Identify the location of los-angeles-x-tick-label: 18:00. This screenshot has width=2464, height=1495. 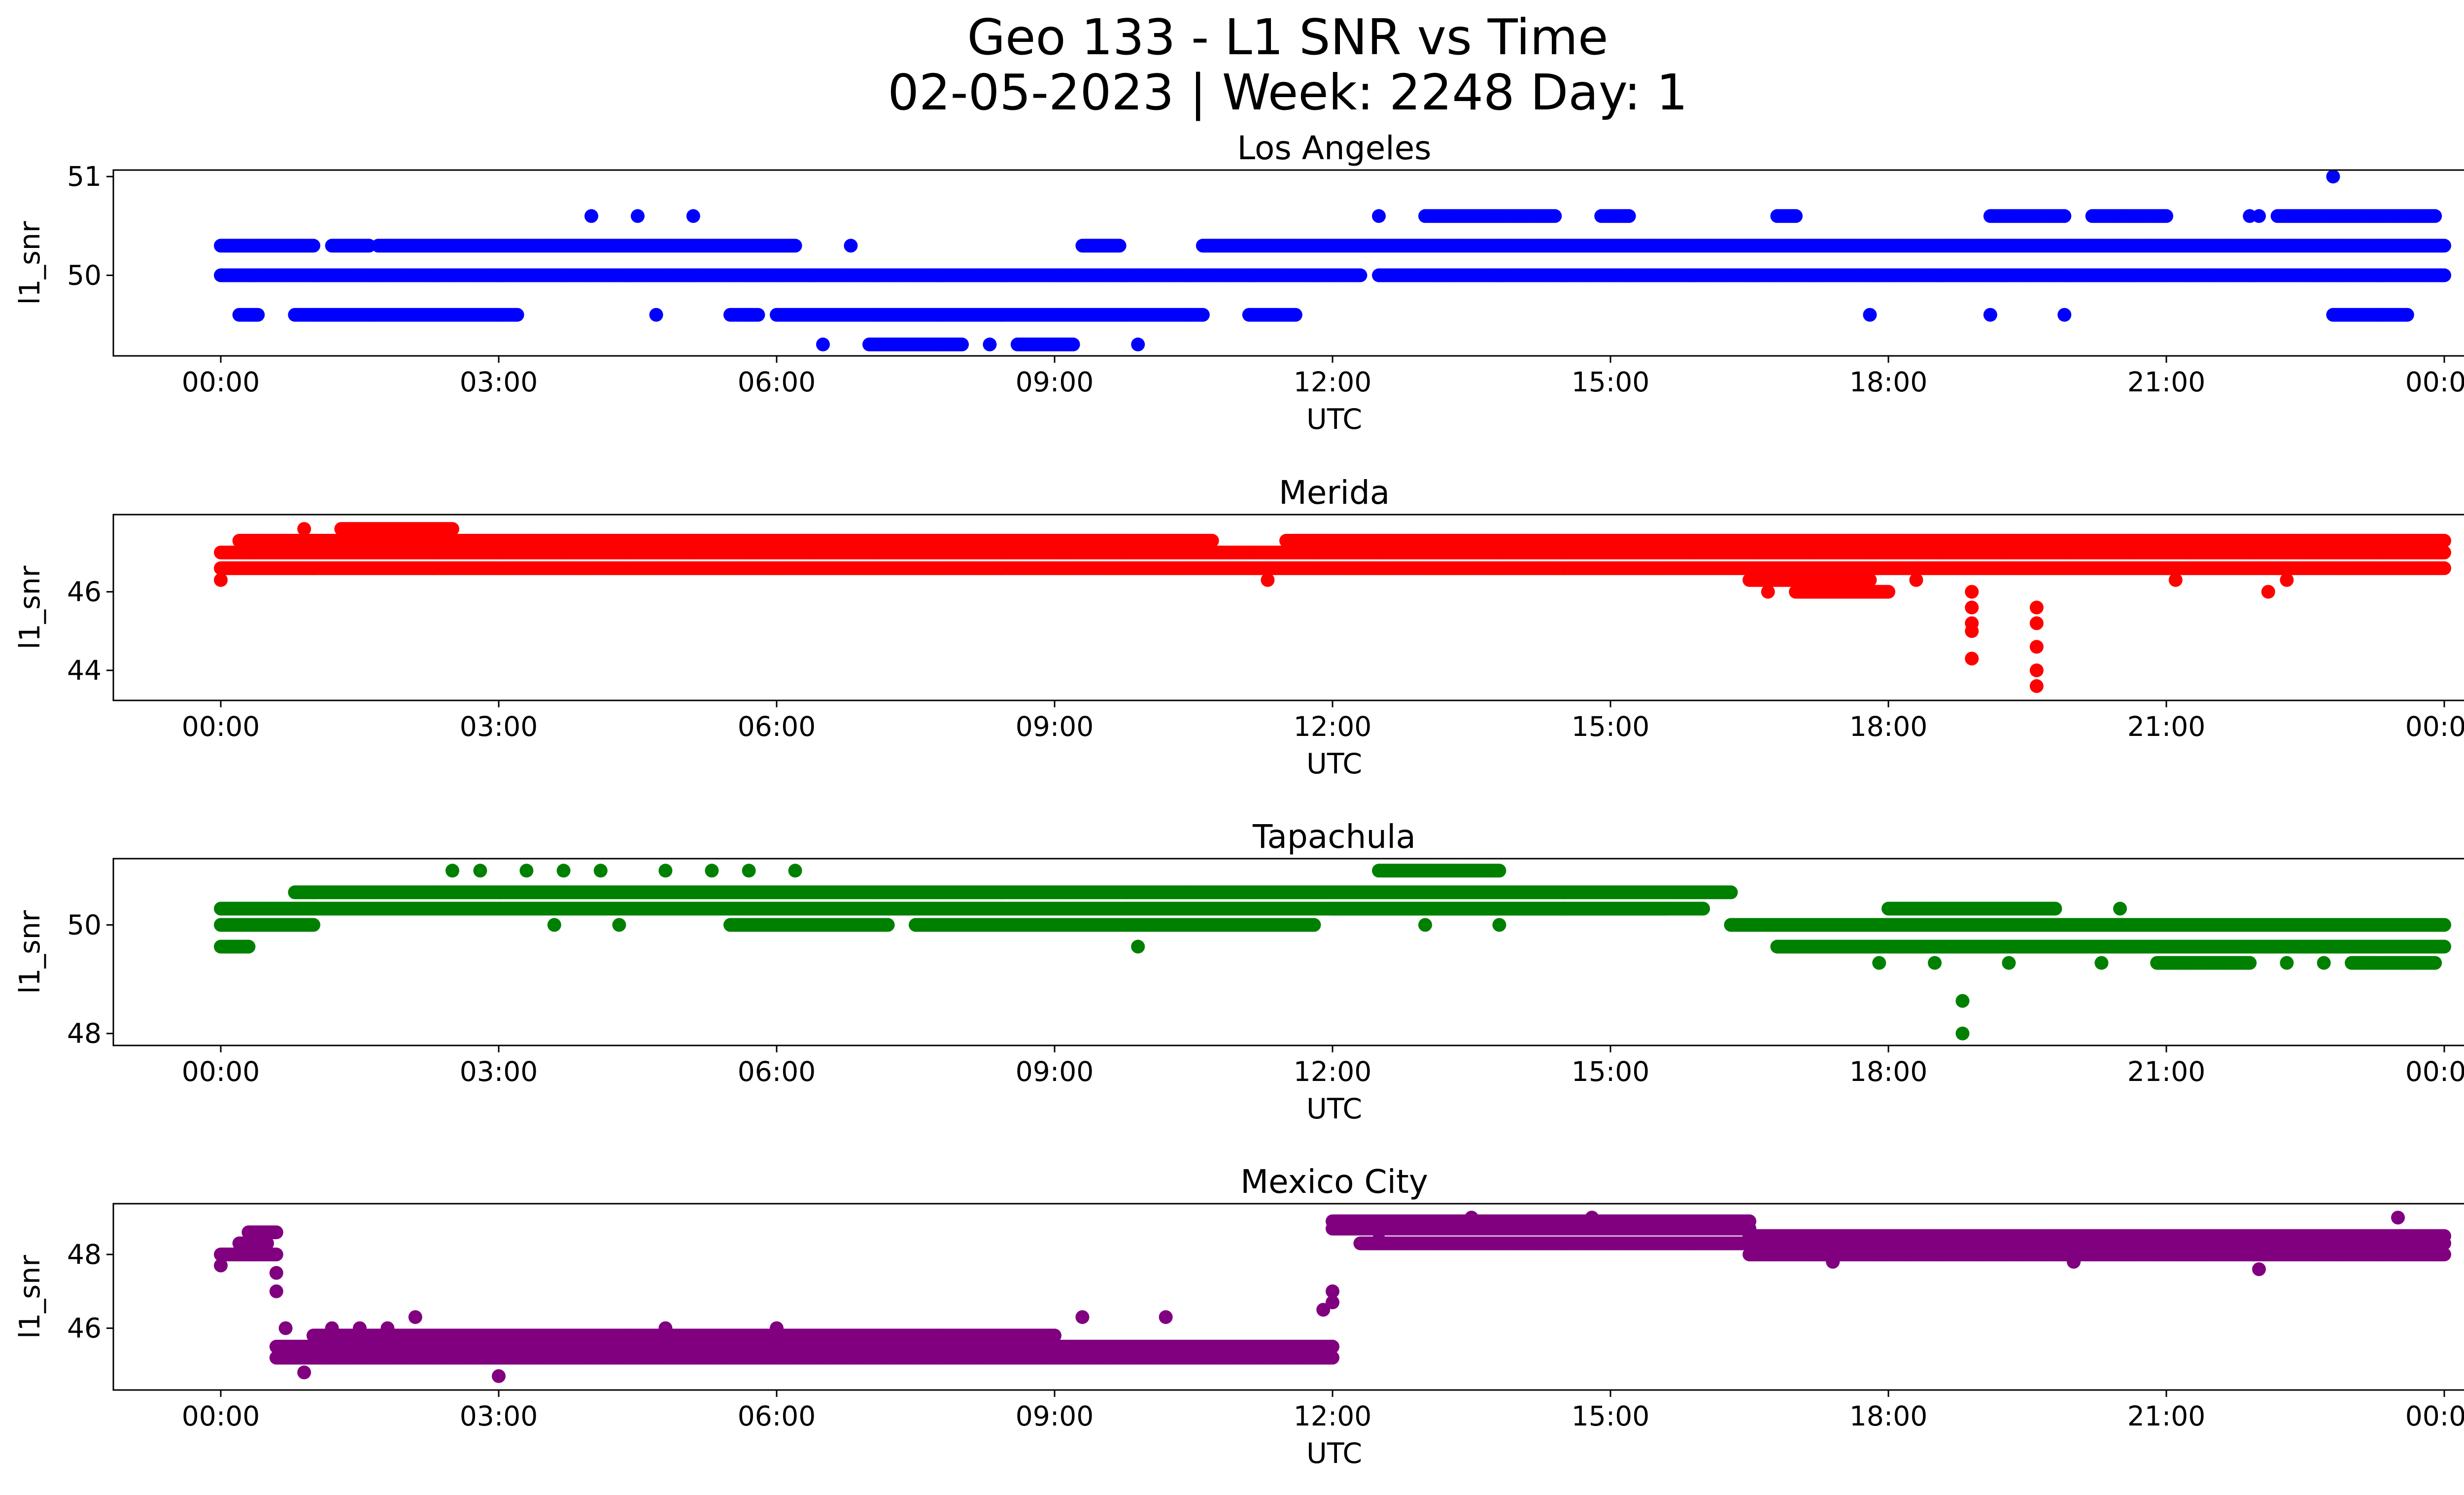
(1888, 382).